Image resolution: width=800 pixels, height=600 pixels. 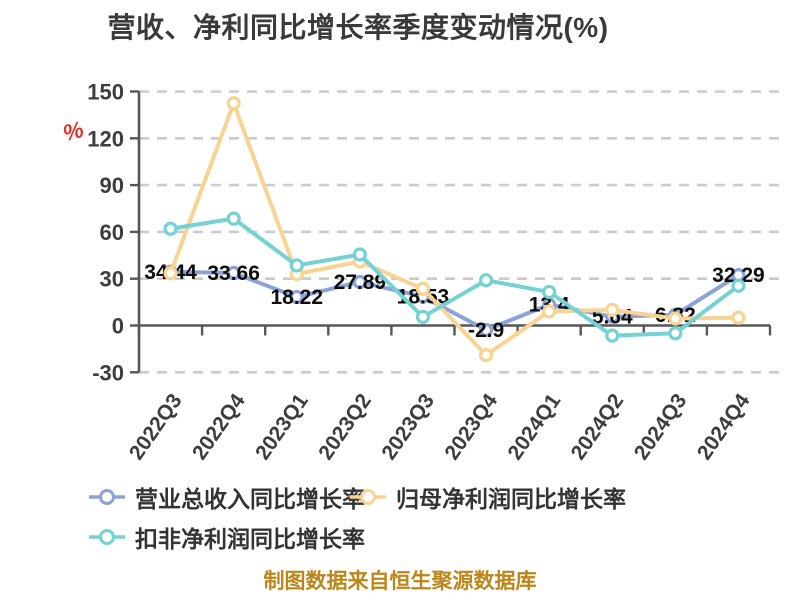 I want to click on svg-text: 2022Q4, so click(x=219, y=426).